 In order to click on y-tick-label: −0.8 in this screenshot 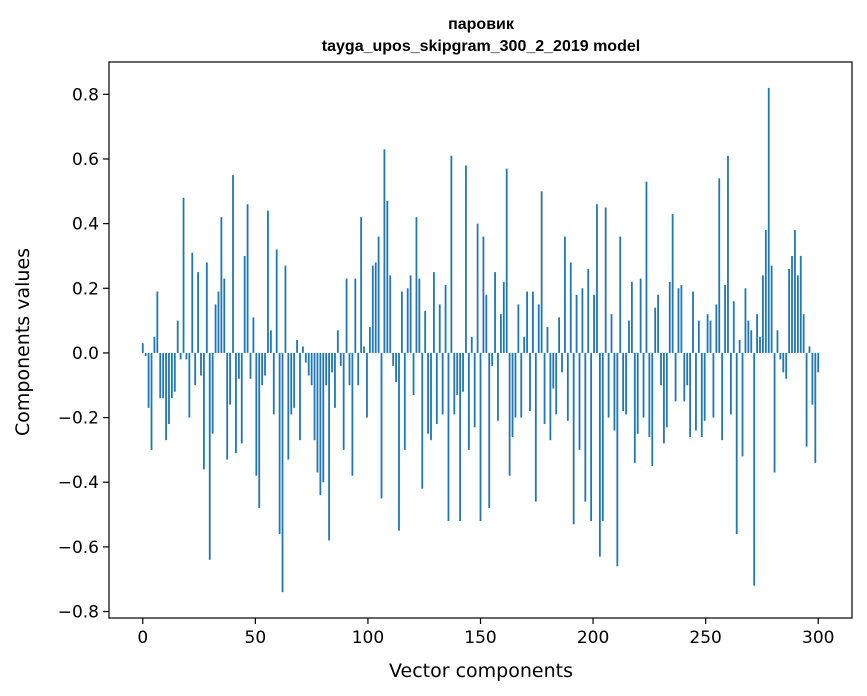, I will do `click(78, 613)`.